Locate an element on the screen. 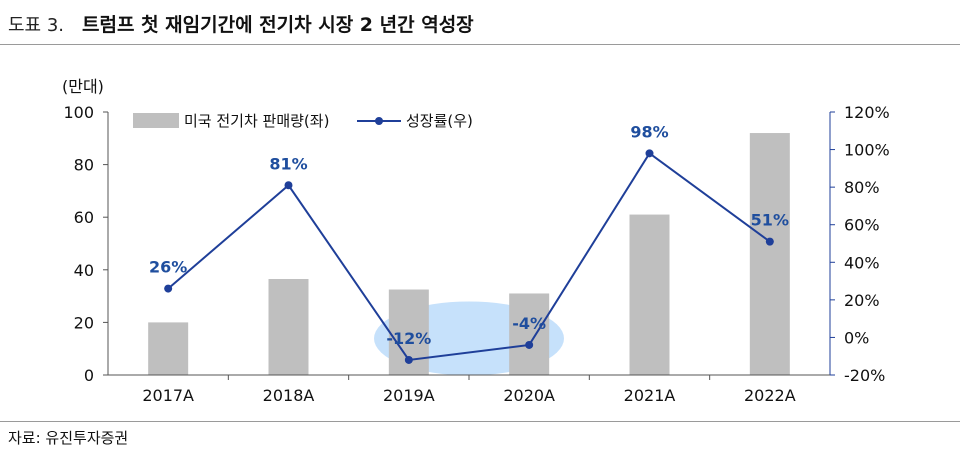  y-right-tick-label: 100% is located at coordinates (867, 150).